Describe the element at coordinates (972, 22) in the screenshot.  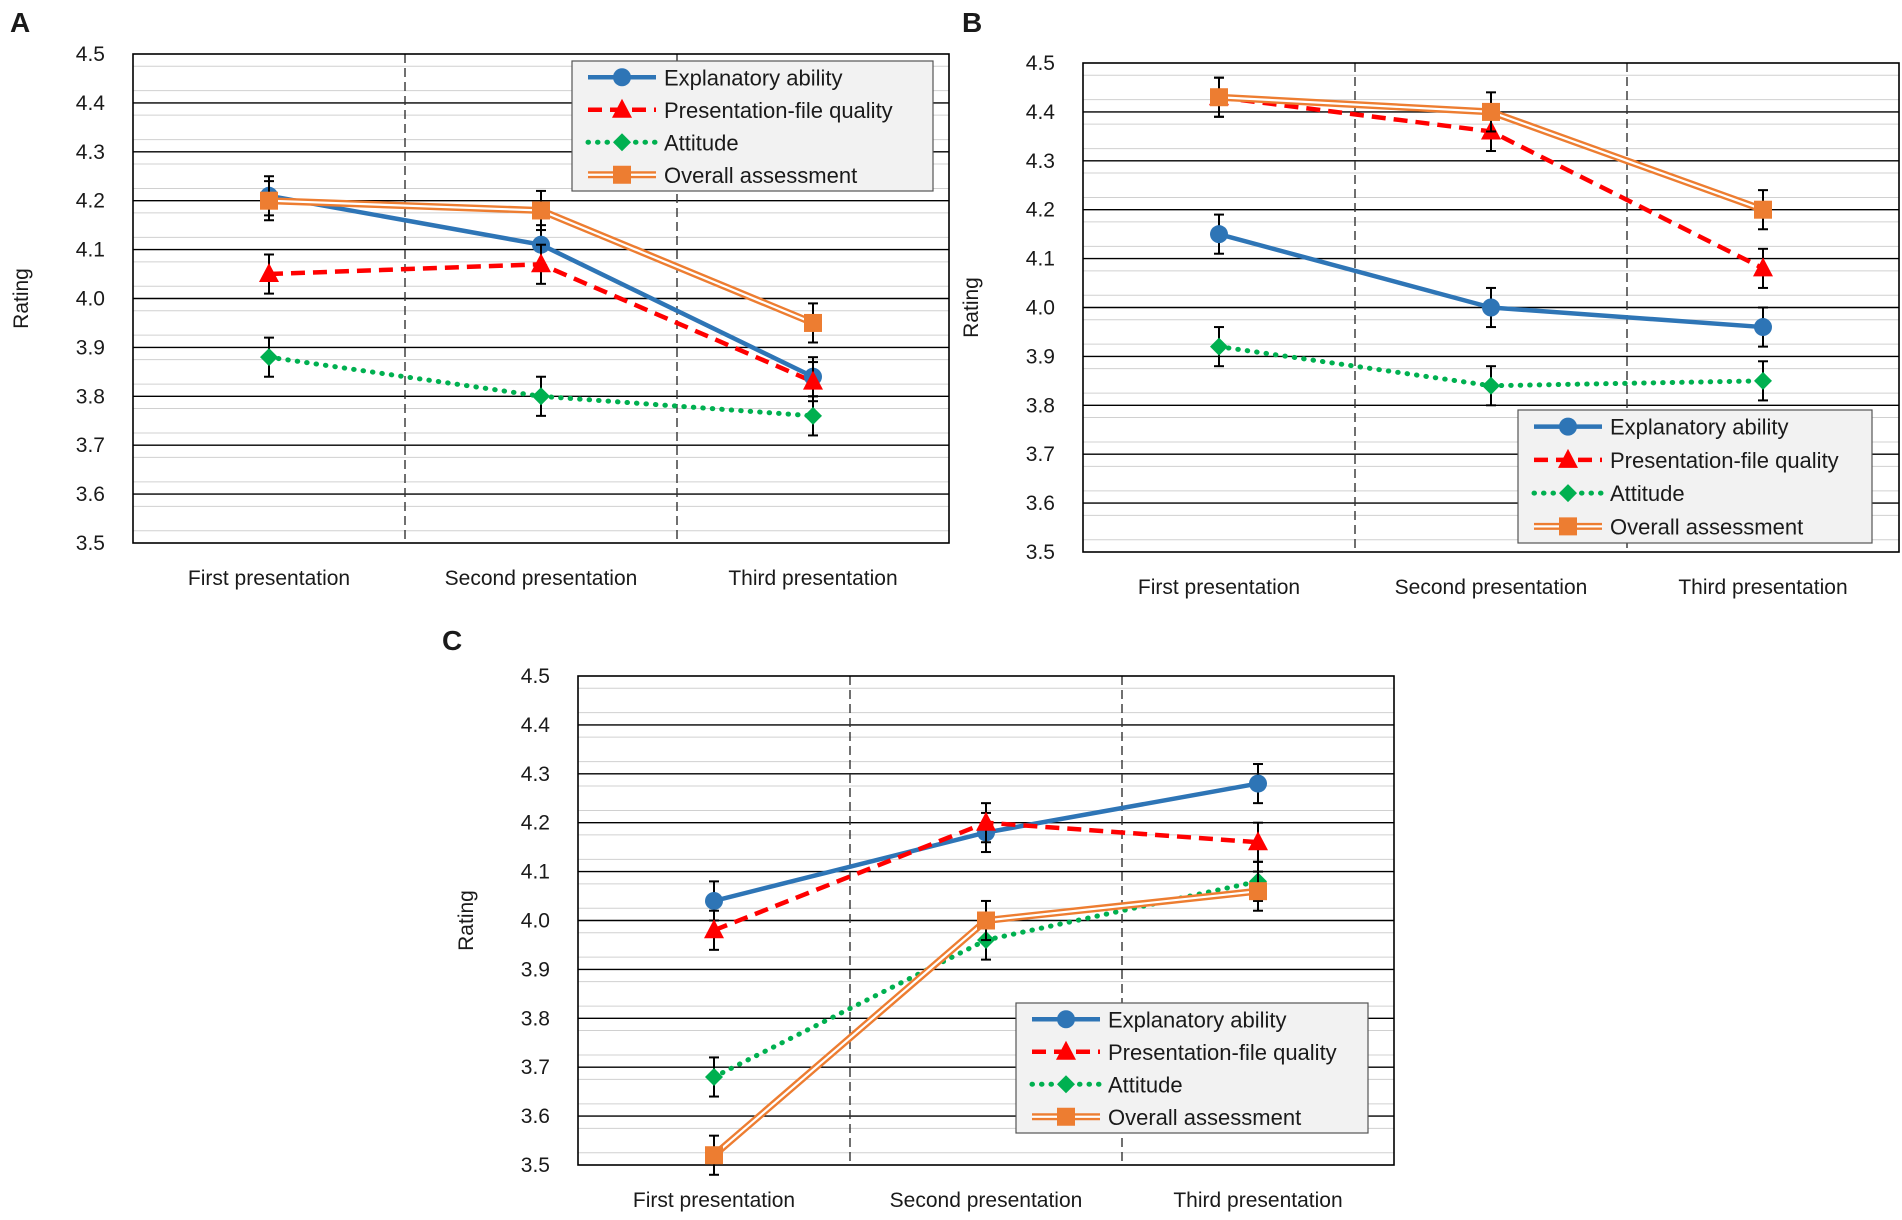
I see `panel-b-letter: B` at that location.